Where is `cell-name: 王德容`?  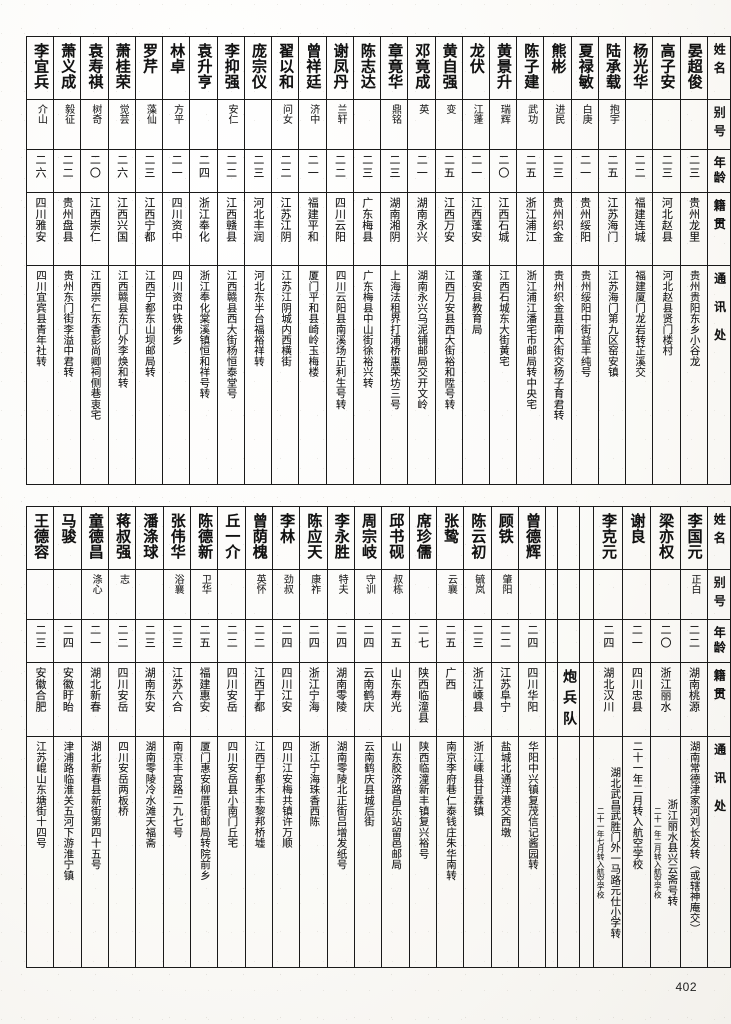
cell-name: 王德容 is located at coordinates (40, 538).